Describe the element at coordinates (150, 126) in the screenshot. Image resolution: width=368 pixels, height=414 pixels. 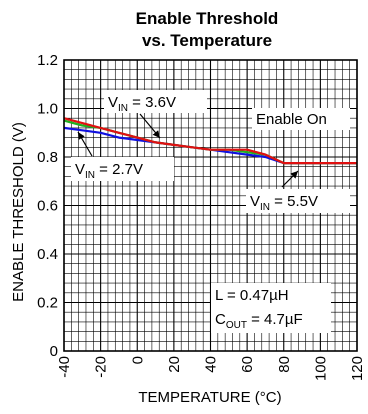
I see `arrow-vin-3-6v` at that location.